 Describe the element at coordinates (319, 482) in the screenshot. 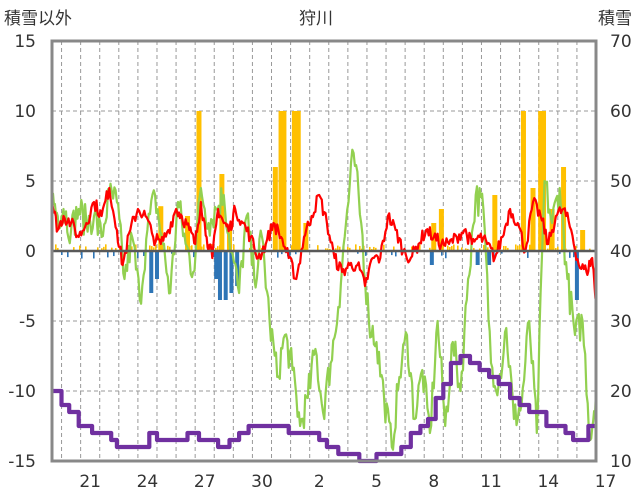

I see `x-tick-label: 2` at that location.